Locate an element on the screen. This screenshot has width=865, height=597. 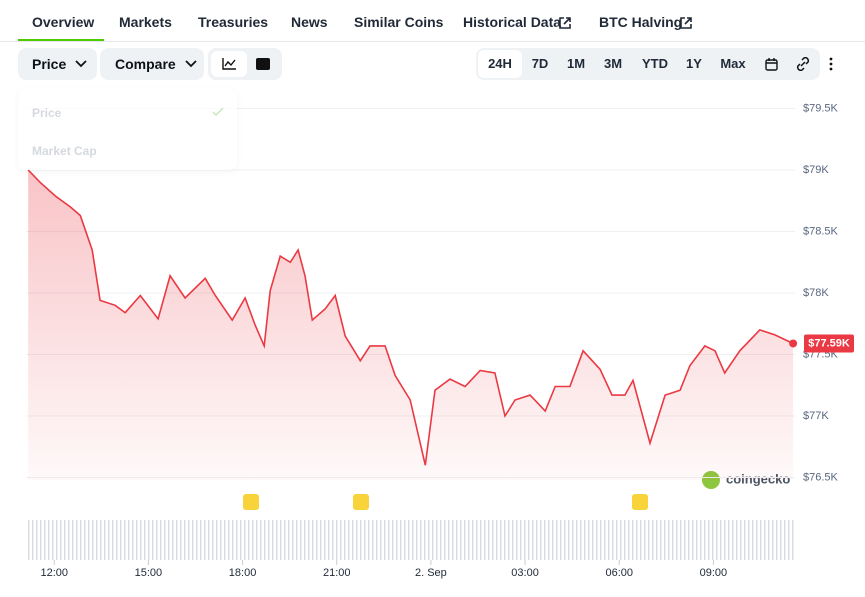
dropdown-item: Market Cap is located at coordinates (64, 151).